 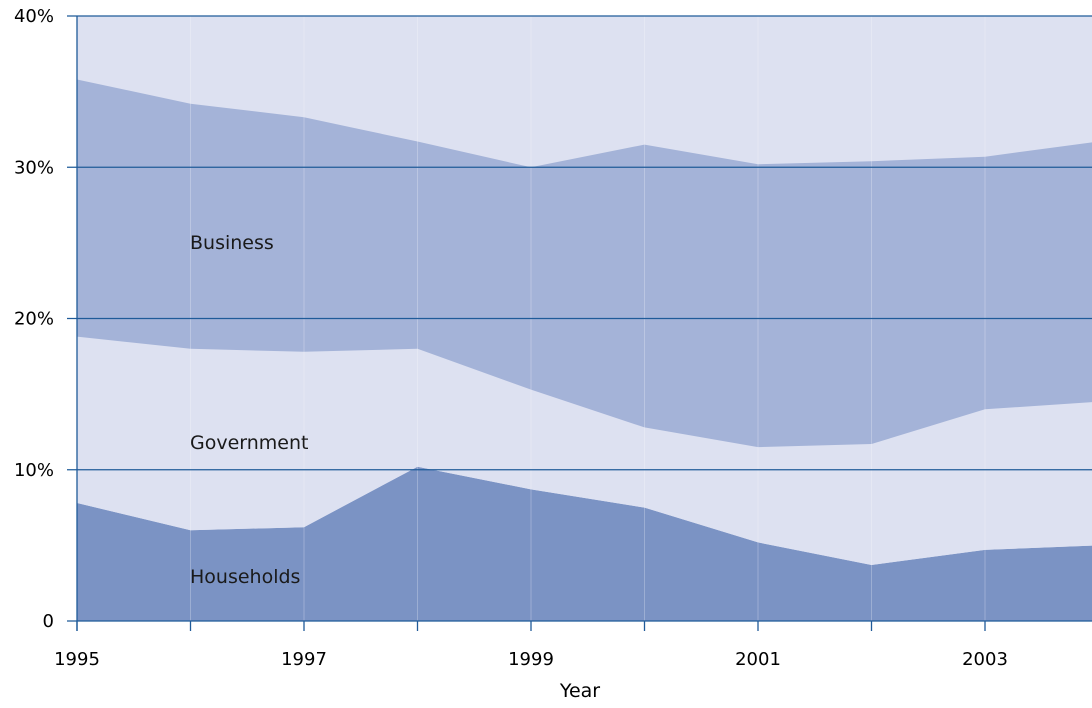 What do you see at coordinates (232, 243) in the screenshot?
I see `series-label-business: Business` at bounding box center [232, 243].